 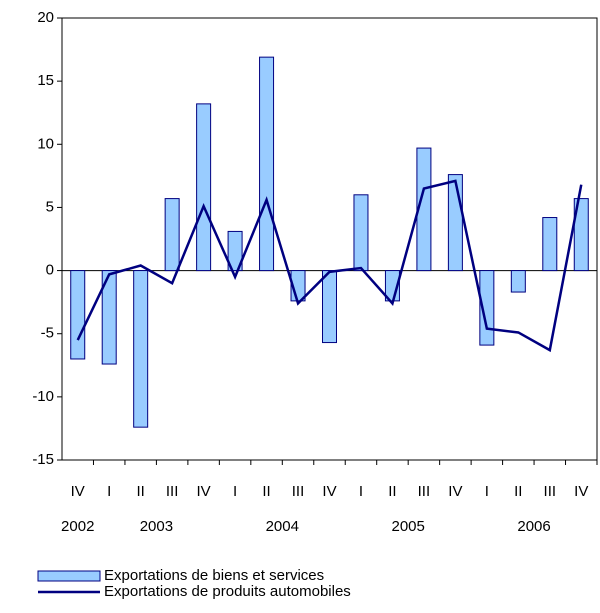 I want to click on y-tick-label: 10, so click(x=45, y=143).